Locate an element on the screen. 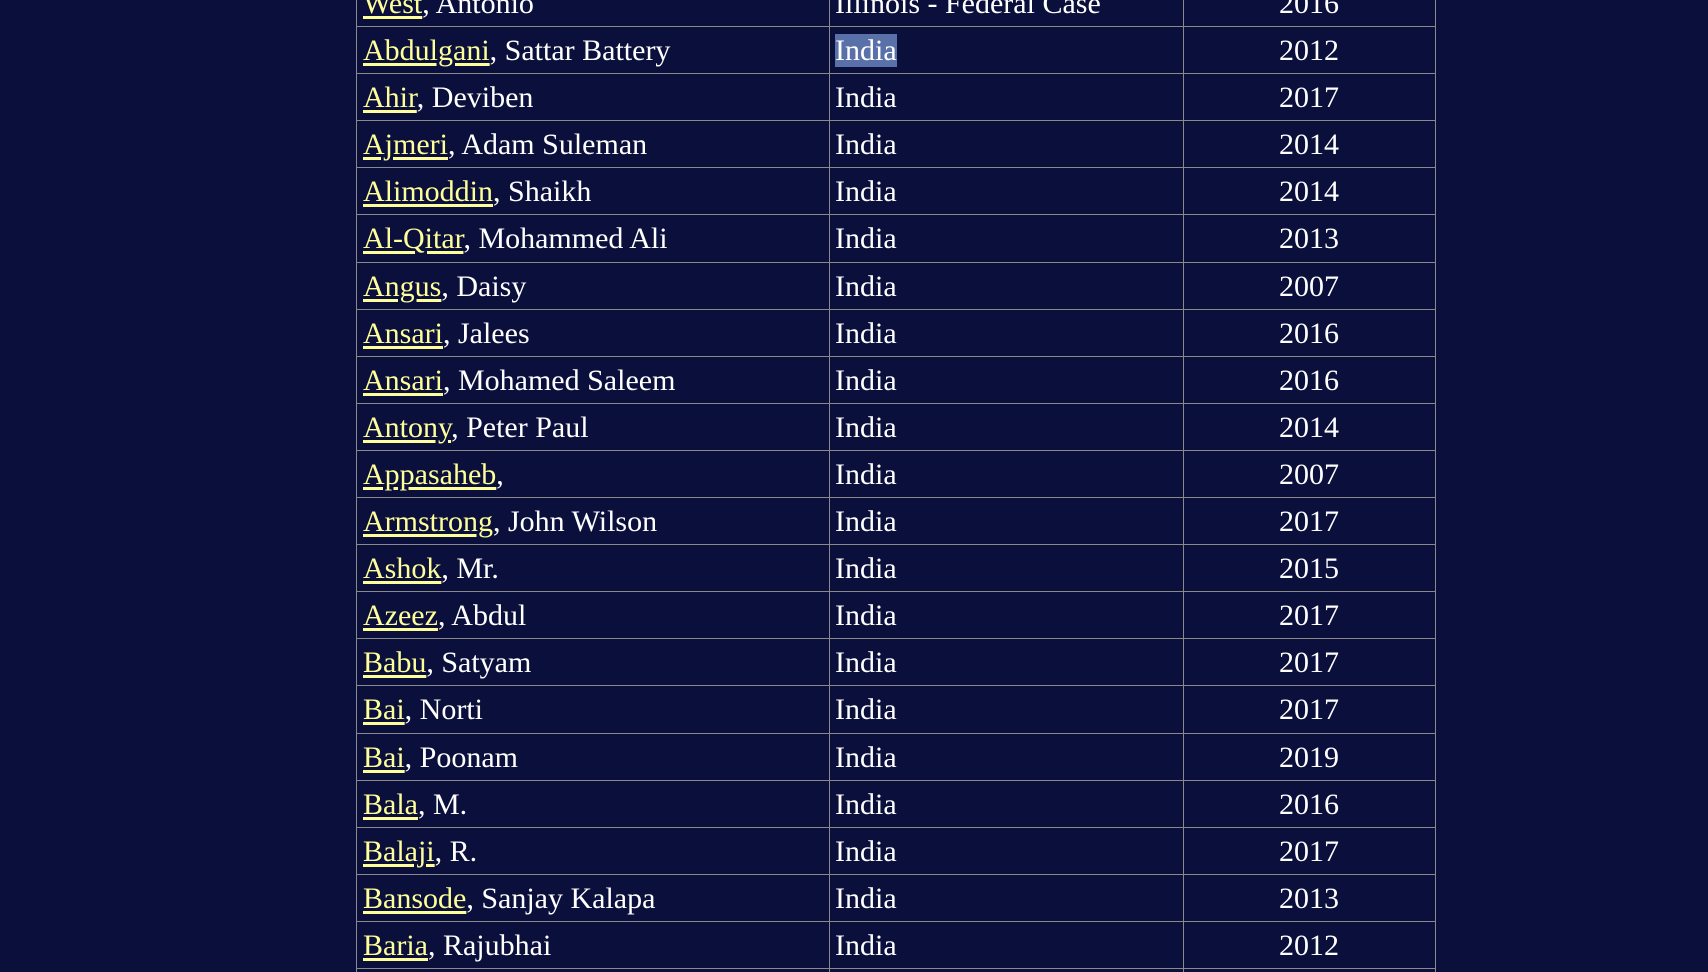 This screenshot has width=1708, height=972. given-name: , John Wilson is located at coordinates (575, 521).